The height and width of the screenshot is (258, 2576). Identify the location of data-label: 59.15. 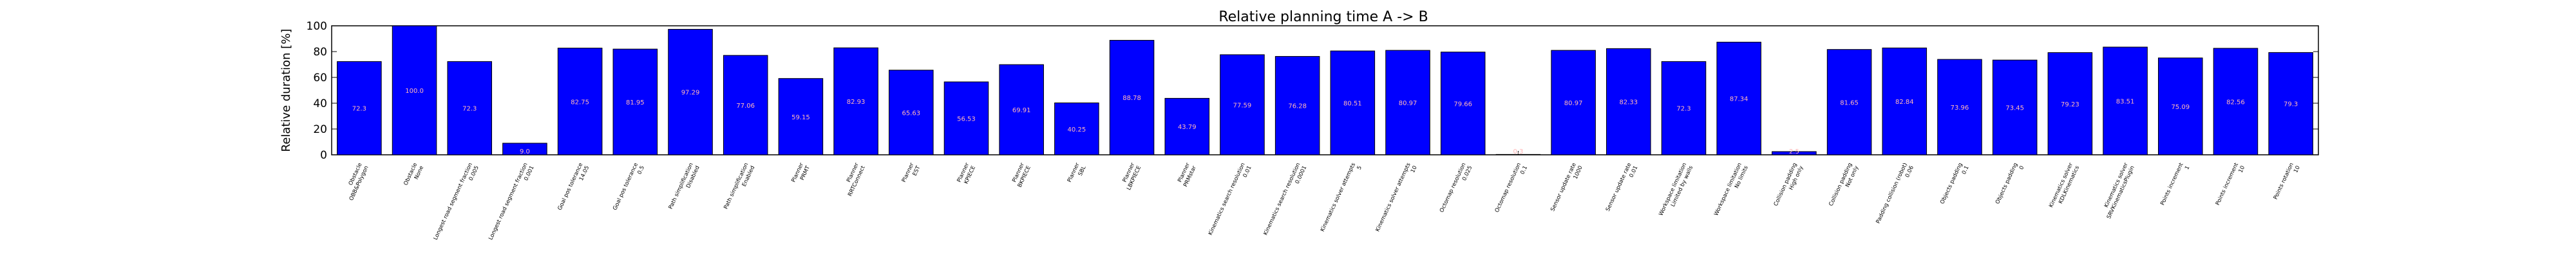
(801, 118).